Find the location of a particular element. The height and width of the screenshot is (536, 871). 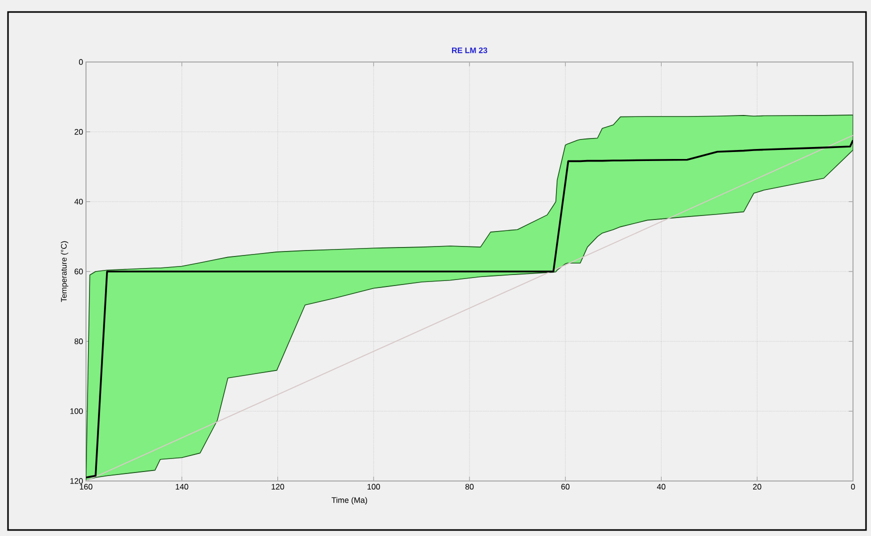

x-tick-label: 20 is located at coordinates (757, 487).